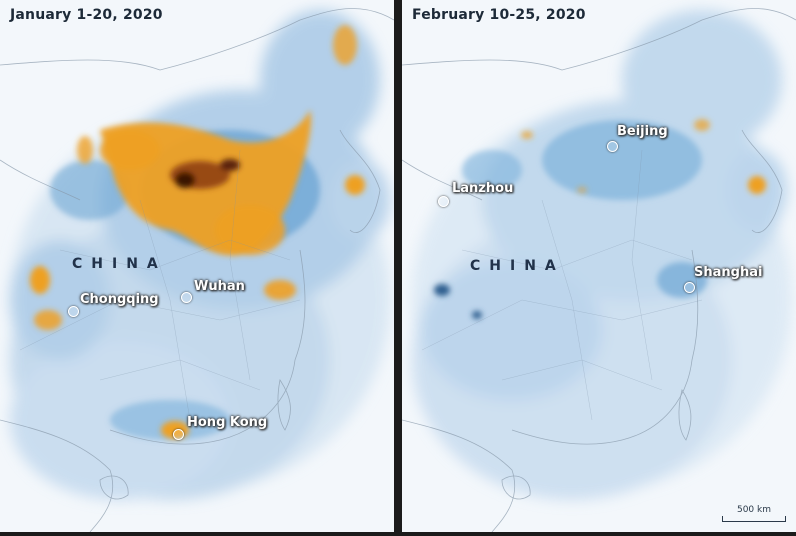 The image size is (796, 536). What do you see at coordinates (728, 272) in the screenshot?
I see `city-label-shanghai: Shanghai` at bounding box center [728, 272].